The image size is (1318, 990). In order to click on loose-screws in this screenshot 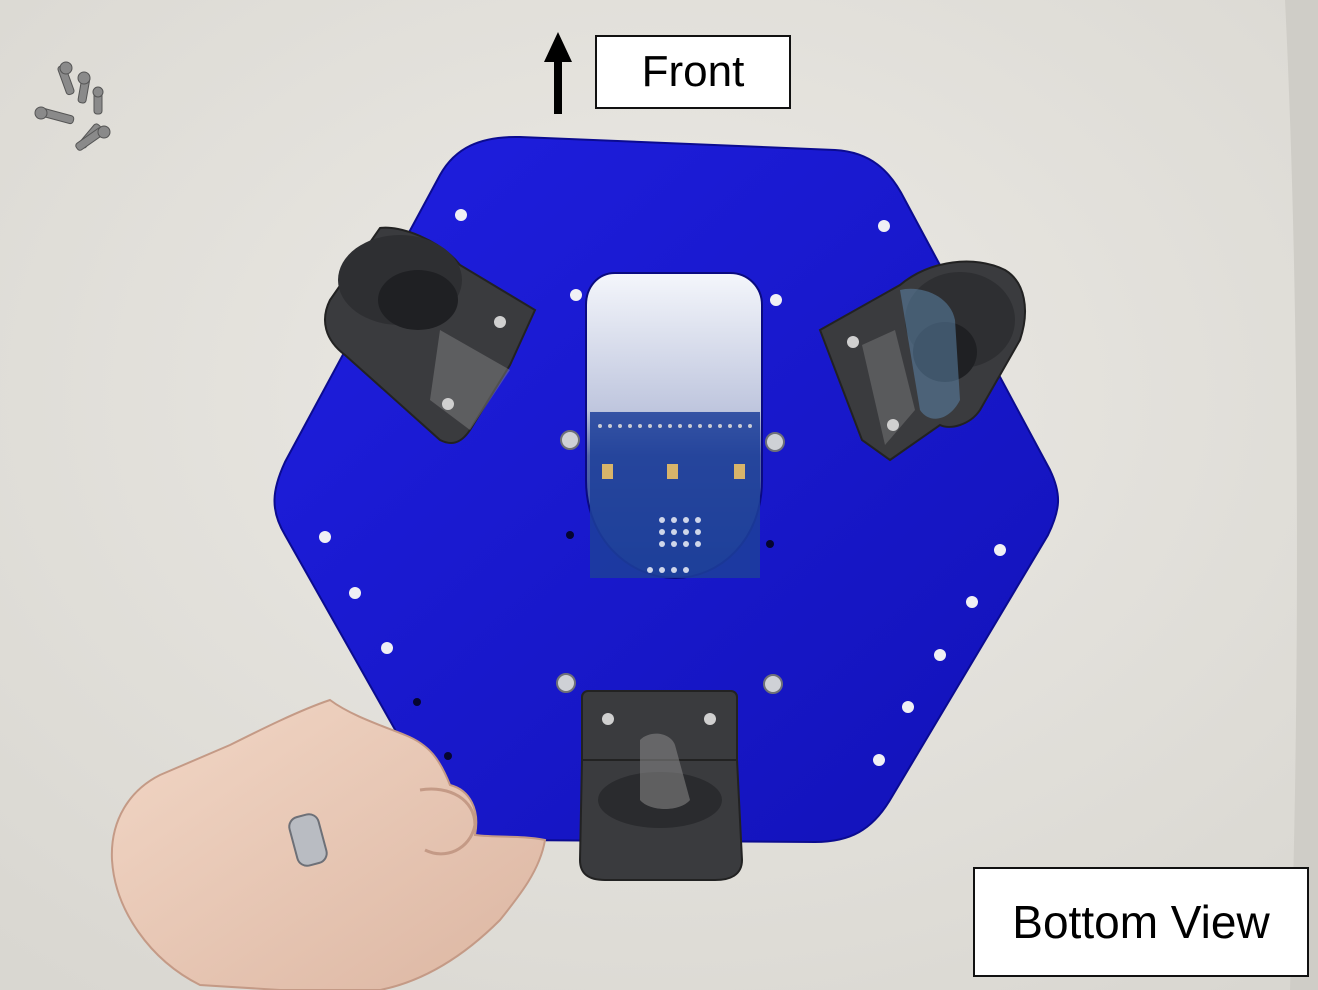, I will do `click(72, 106)`.